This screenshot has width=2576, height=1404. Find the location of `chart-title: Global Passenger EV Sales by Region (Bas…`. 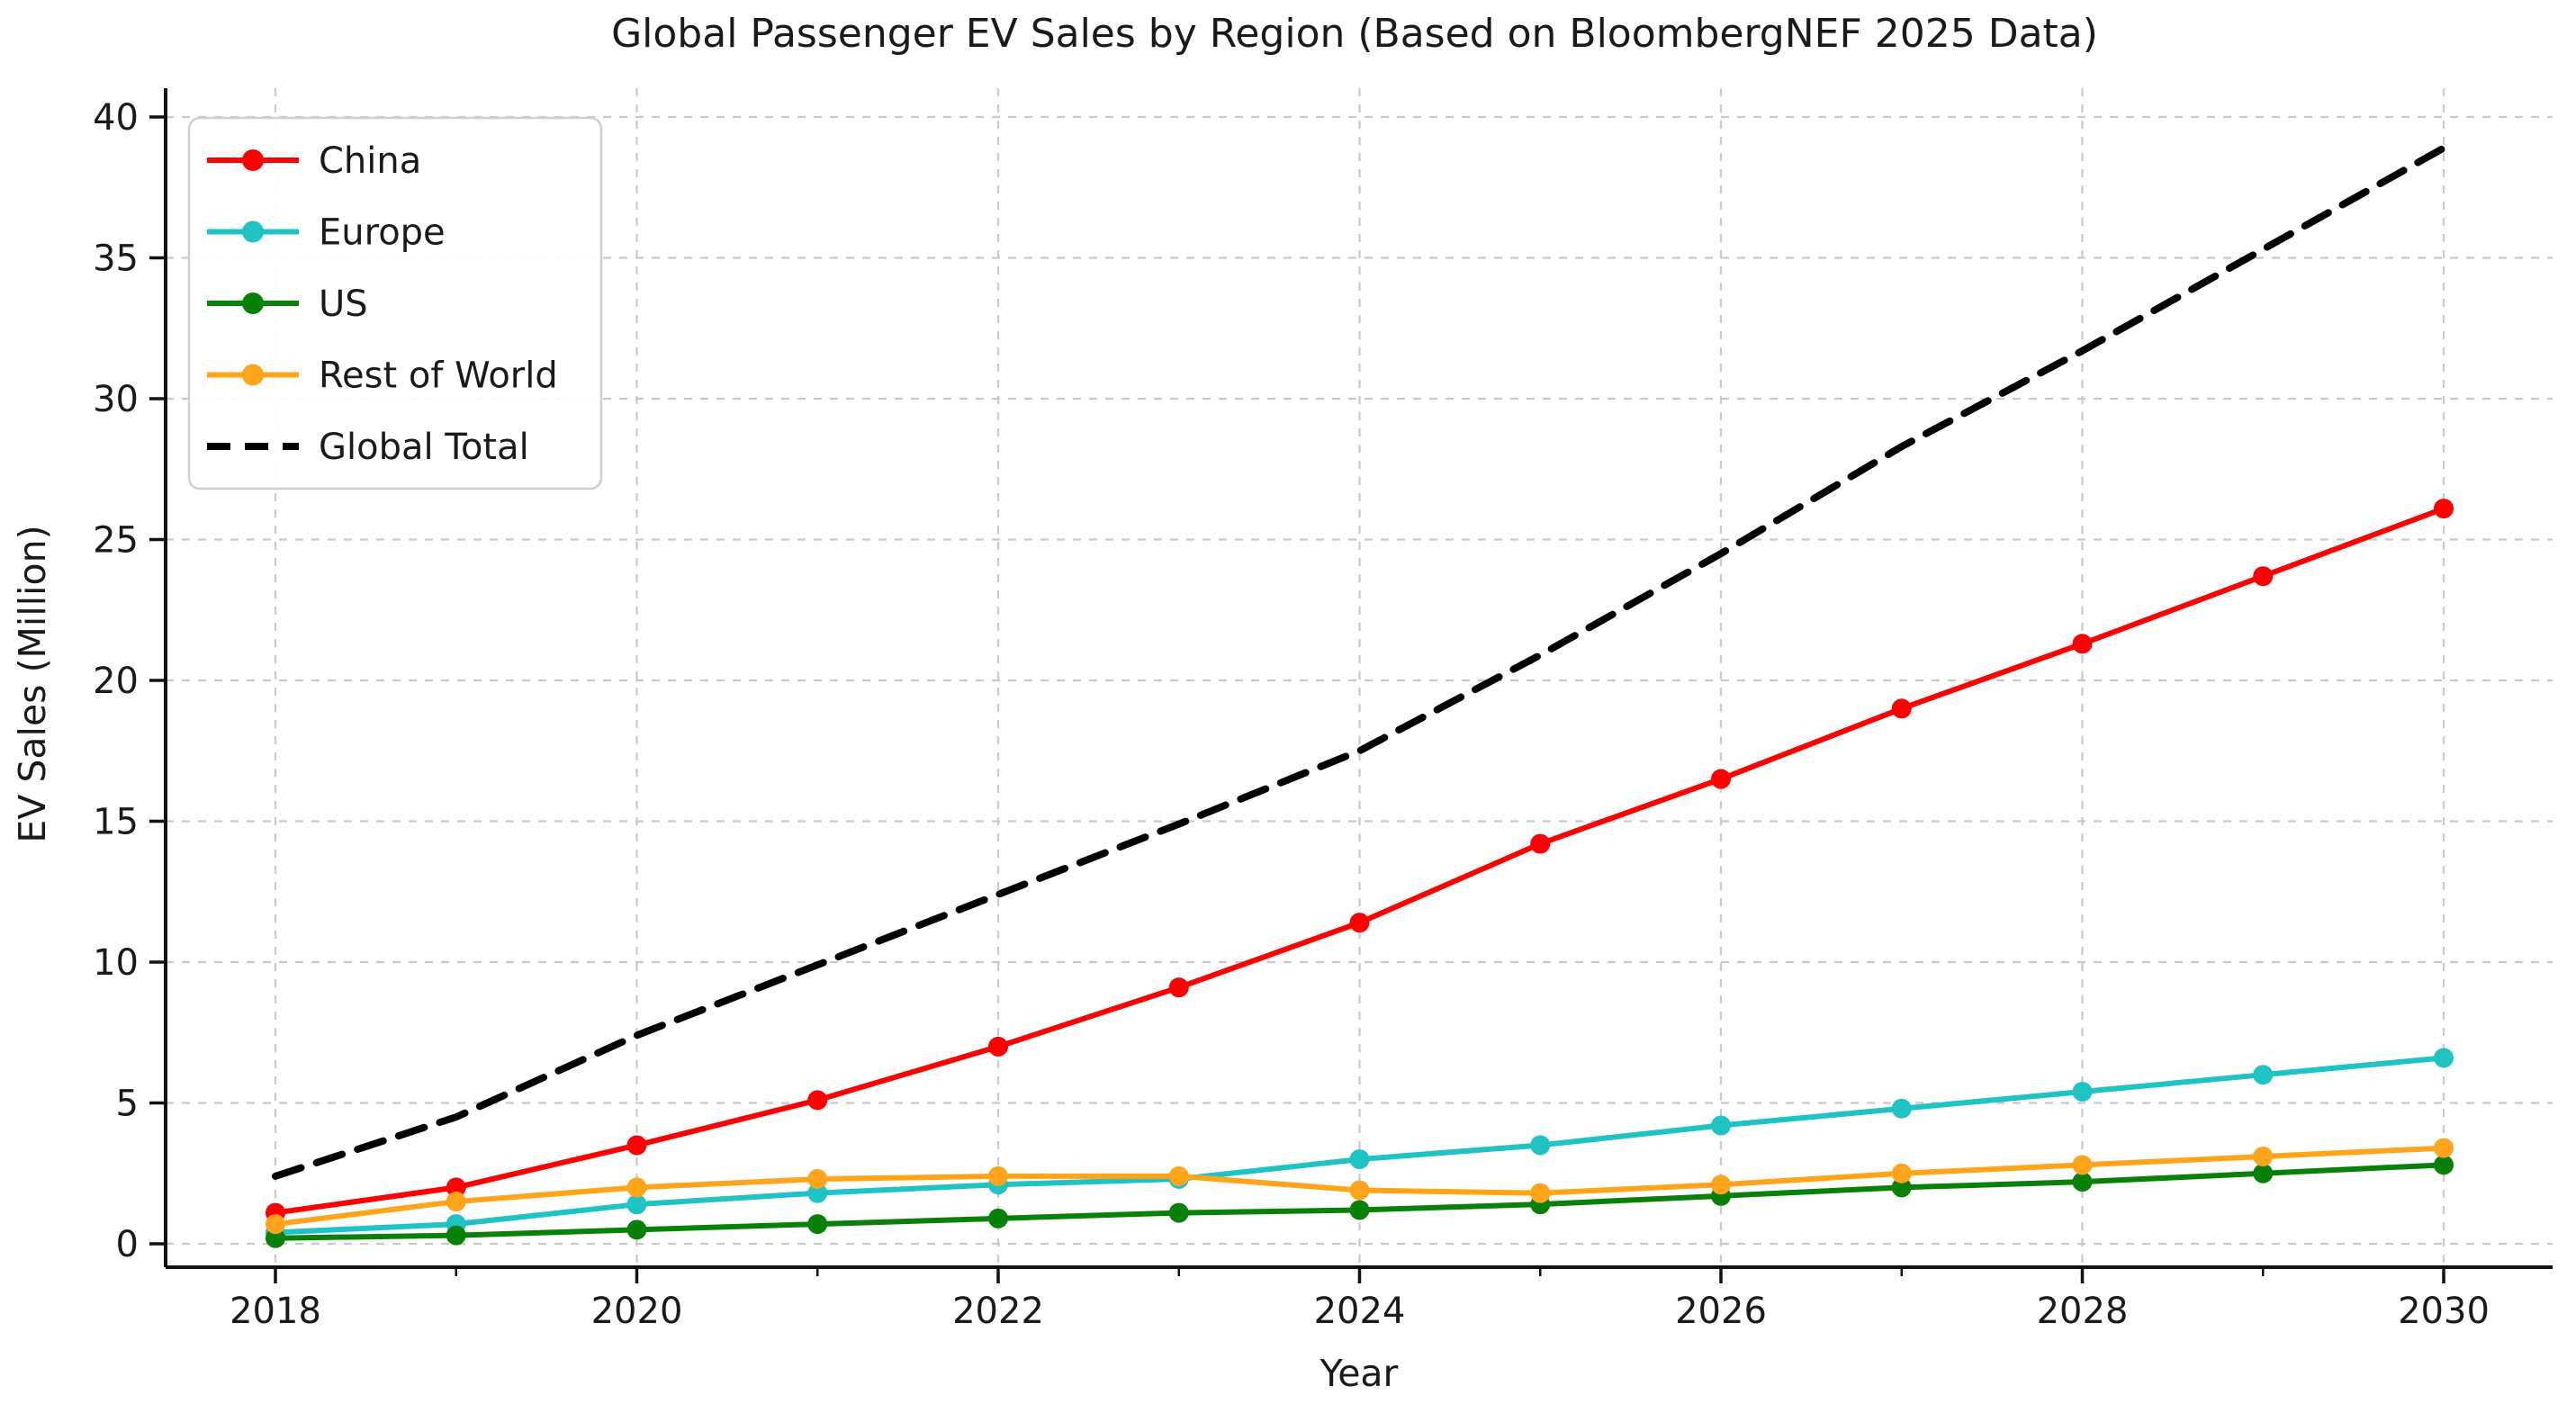

chart-title: Global Passenger EV Sales by Region (Bas… is located at coordinates (1354, 34).